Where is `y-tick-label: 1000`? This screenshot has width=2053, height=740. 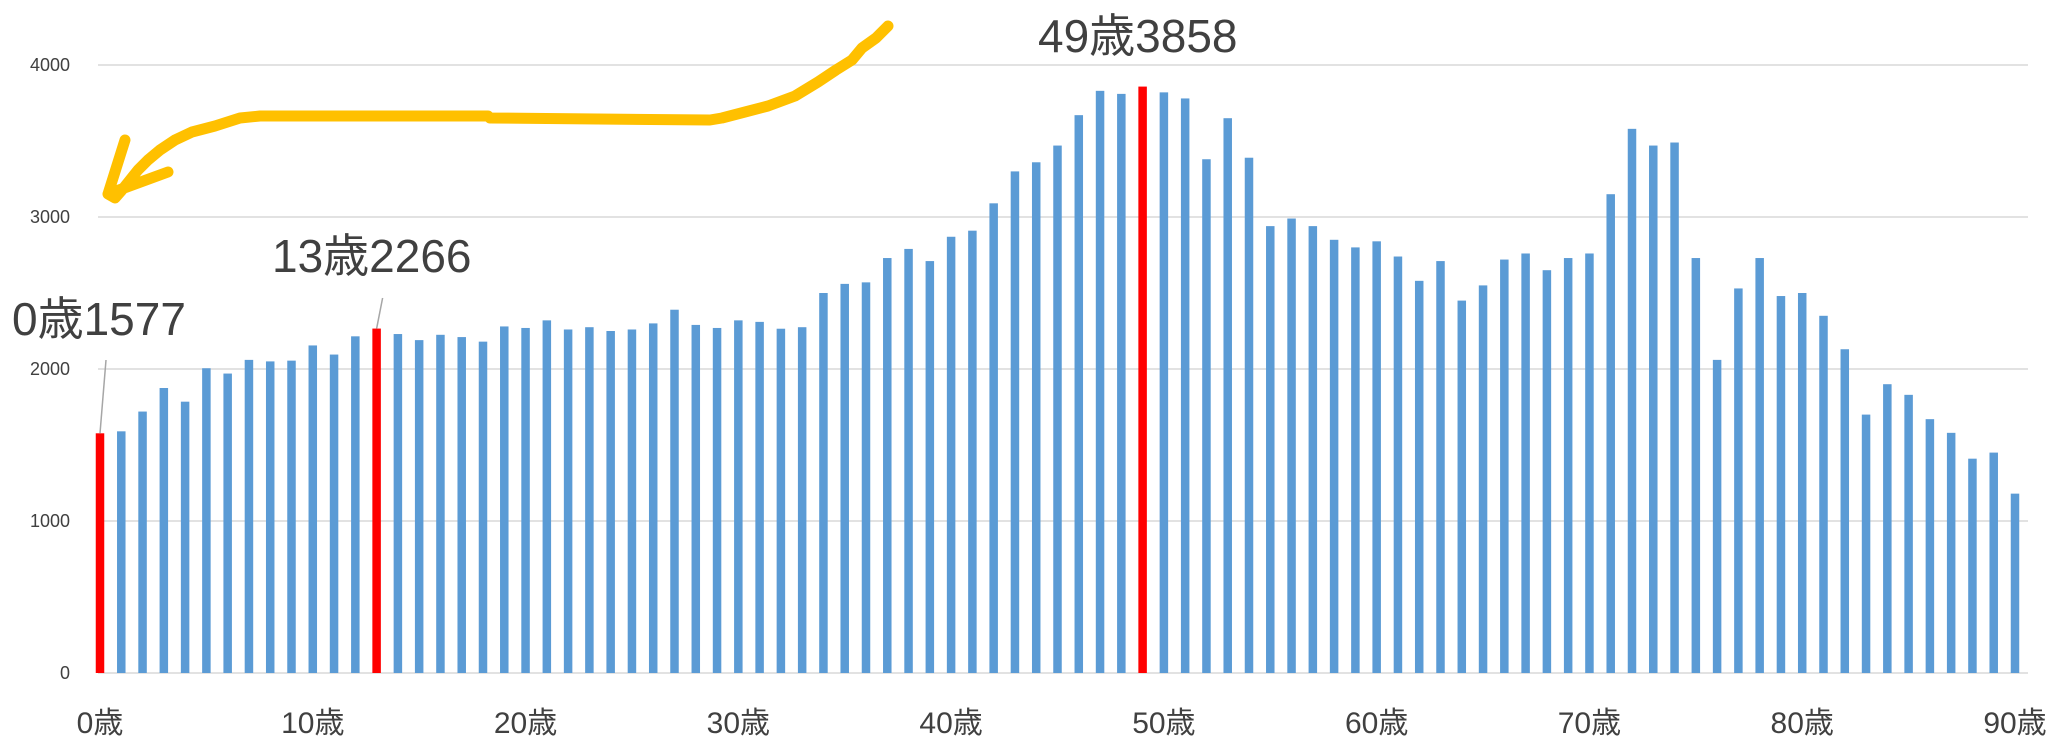
y-tick-label: 1000 is located at coordinates (50, 521).